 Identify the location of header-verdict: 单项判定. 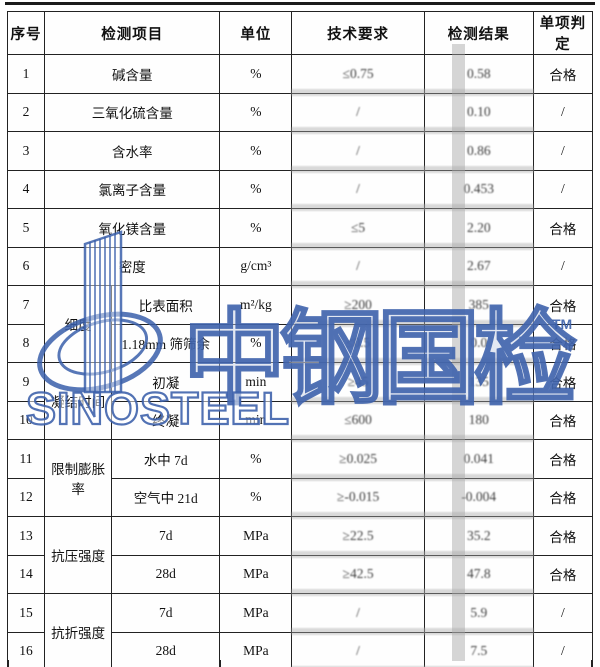
(563, 33).